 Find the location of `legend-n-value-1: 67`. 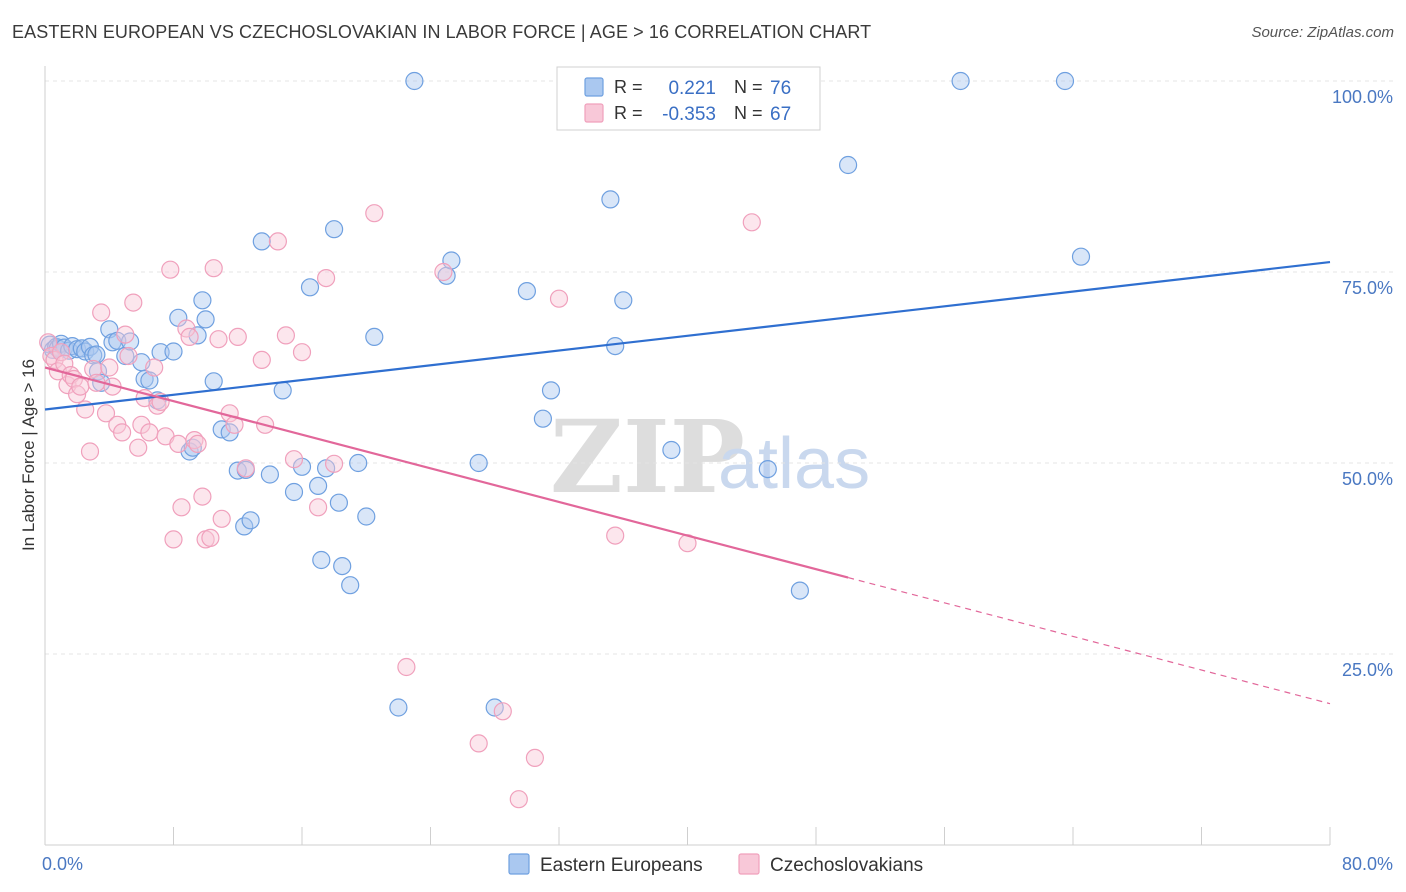

legend-n-value-1: 67 is located at coordinates (780, 114).